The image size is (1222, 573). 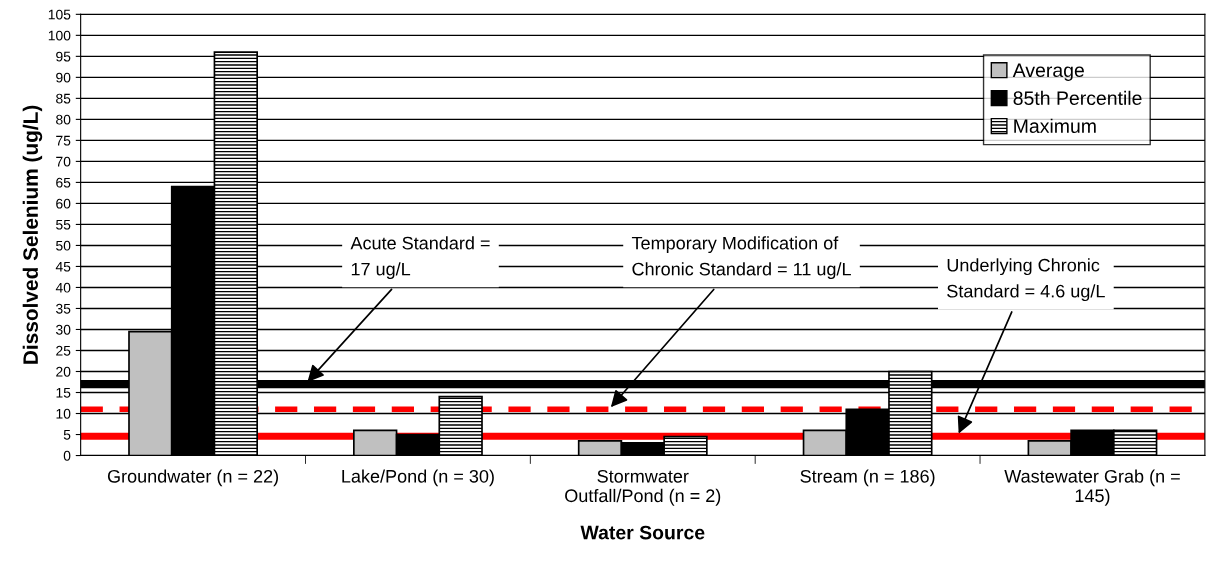 I want to click on legend-label: Average, so click(x=1048, y=72).